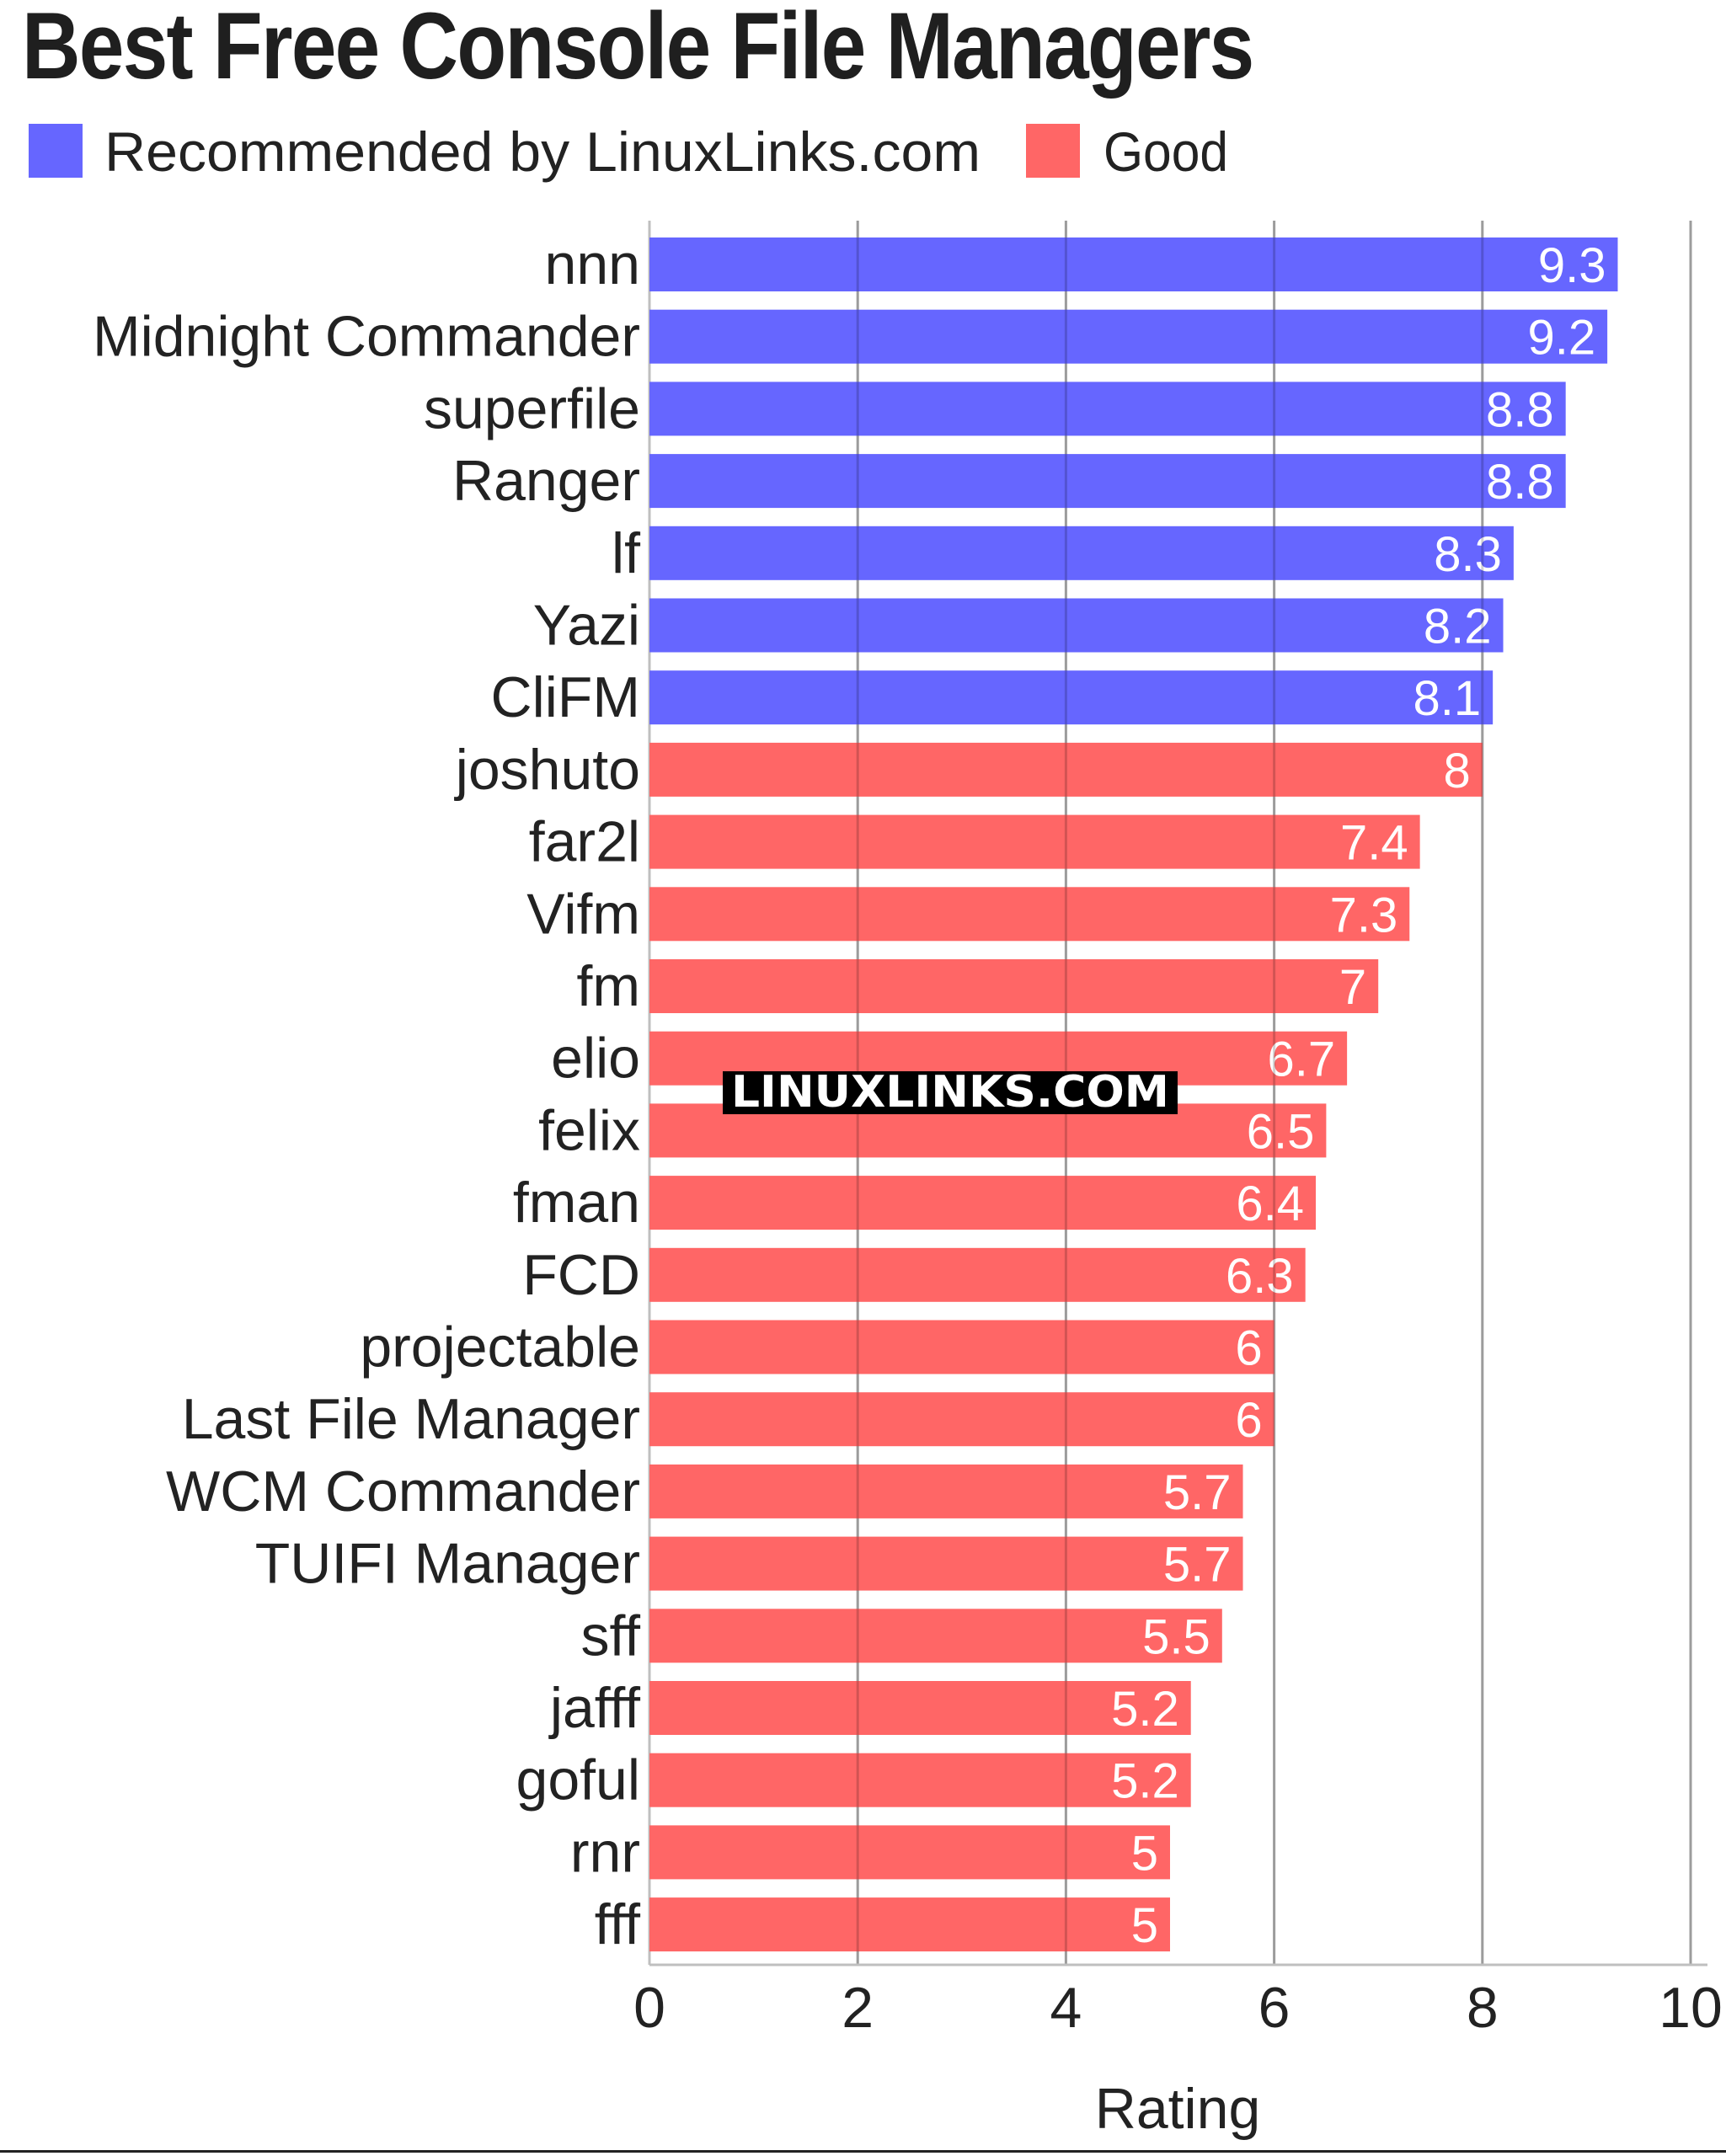  What do you see at coordinates (1072, 697) in the screenshot?
I see `bar-clifm` at bounding box center [1072, 697].